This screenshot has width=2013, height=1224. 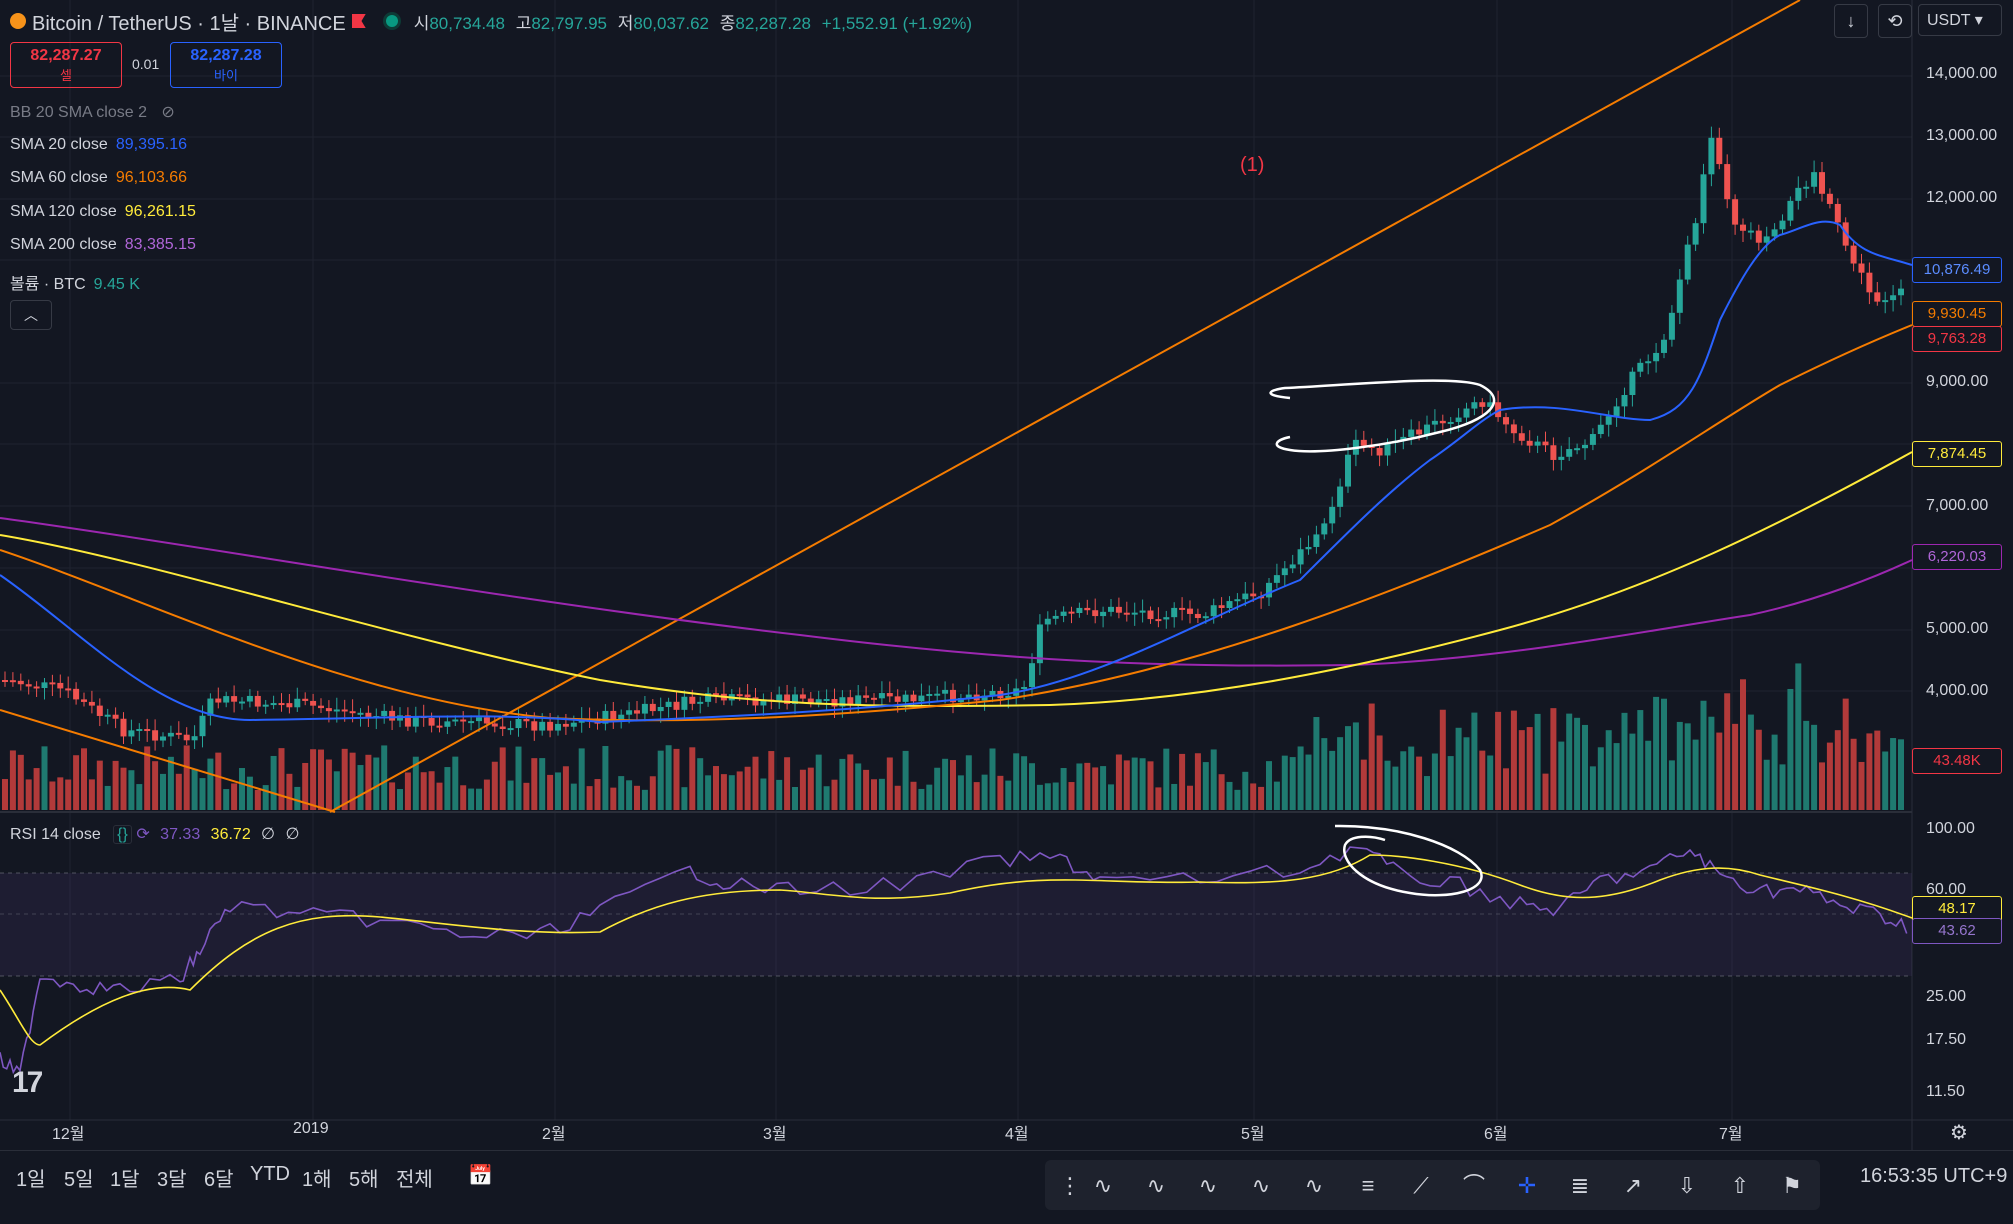 What do you see at coordinates (143, 834) in the screenshot?
I see `refresh-icon: ⟳` at bounding box center [143, 834].